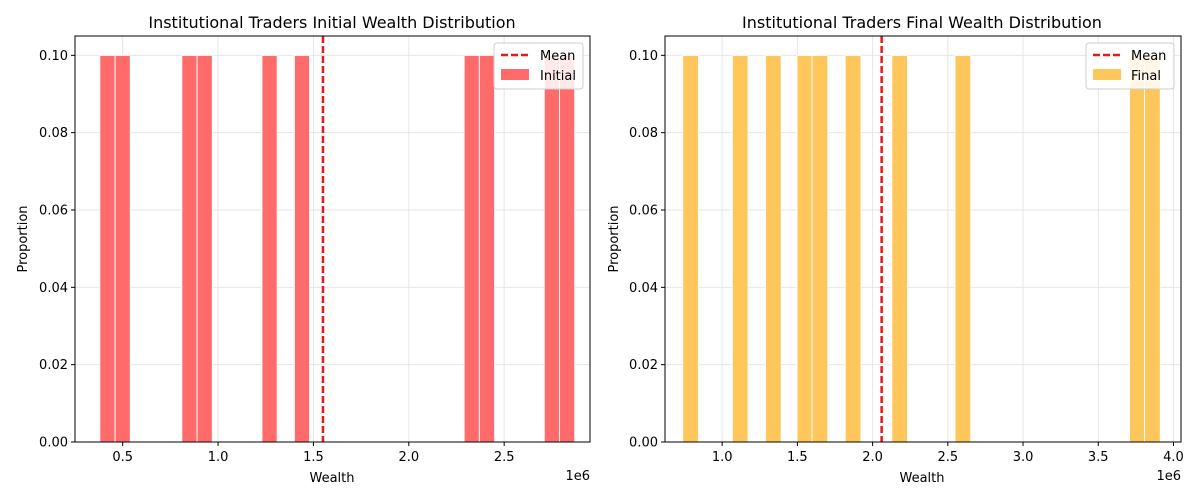 The height and width of the screenshot is (500, 1200). What do you see at coordinates (538, 66) in the screenshot?
I see `legend: Mean Initial` at bounding box center [538, 66].